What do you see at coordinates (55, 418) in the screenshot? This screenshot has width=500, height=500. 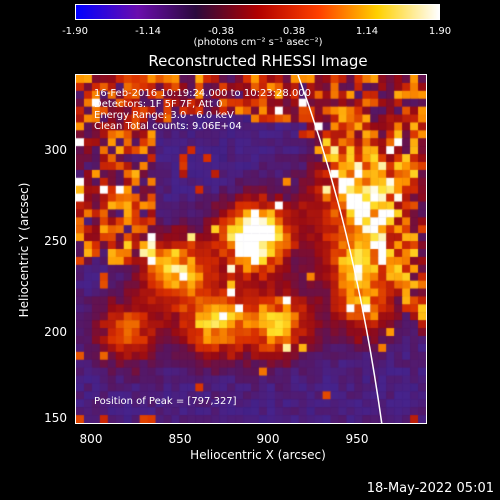 I see `y-tick-label: 150` at bounding box center [55, 418].